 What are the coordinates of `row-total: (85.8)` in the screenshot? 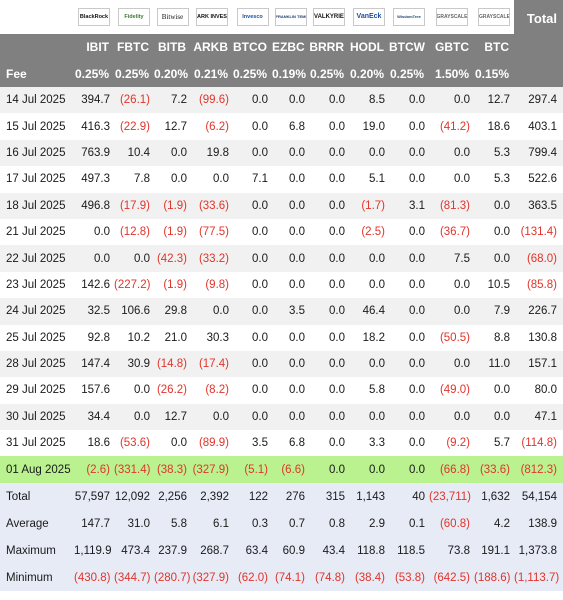 It's located at (538, 285).